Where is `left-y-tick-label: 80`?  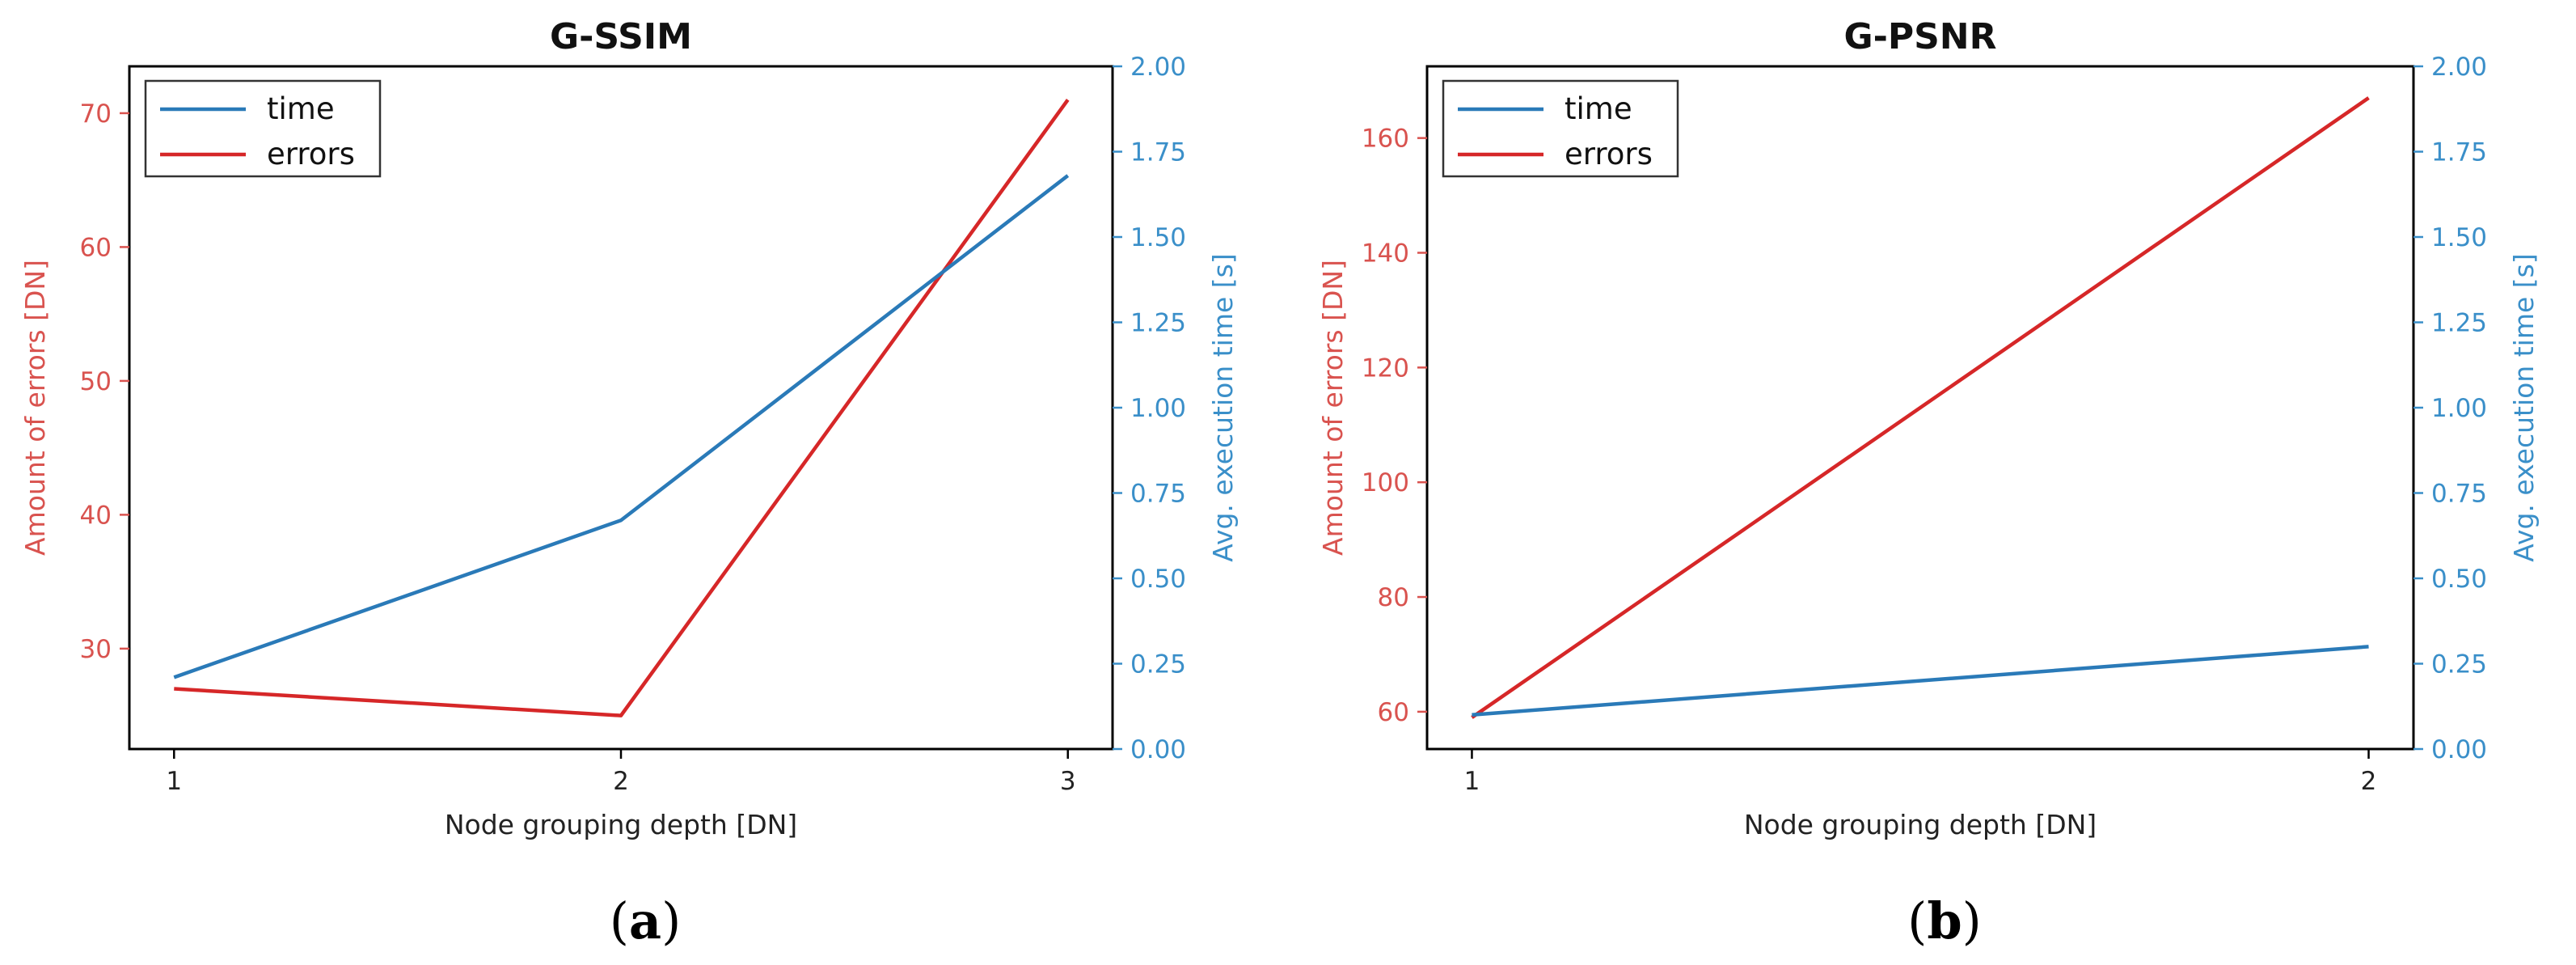 left-y-tick-label: 80 is located at coordinates (1393, 597).